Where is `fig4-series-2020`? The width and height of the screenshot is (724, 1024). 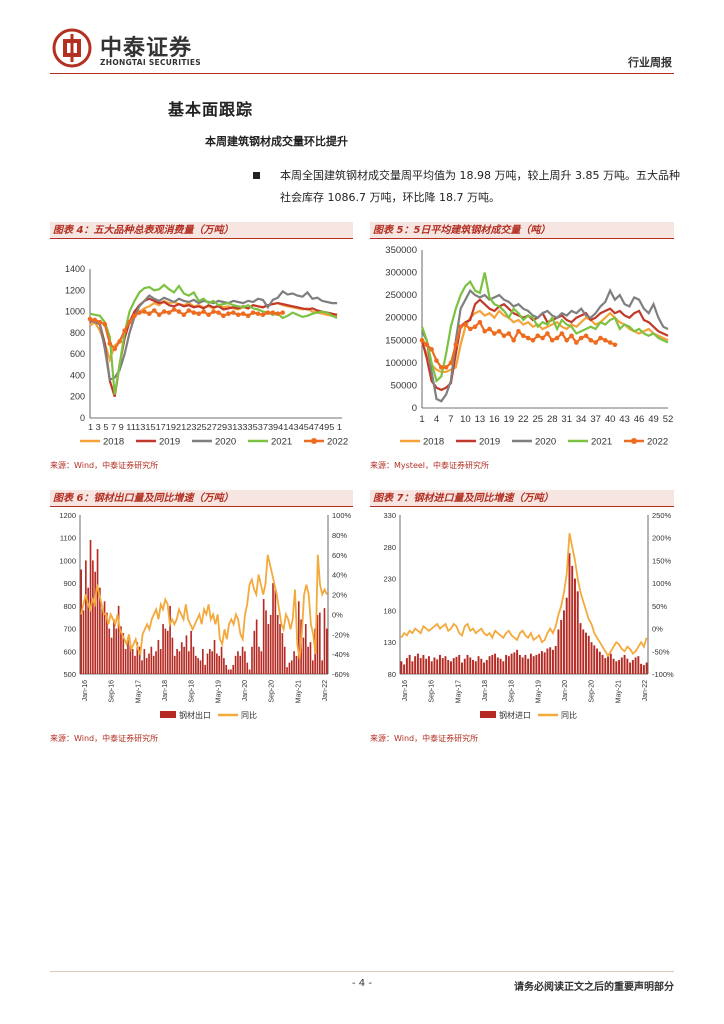 fig4-series-2020 is located at coordinates (213, 335).